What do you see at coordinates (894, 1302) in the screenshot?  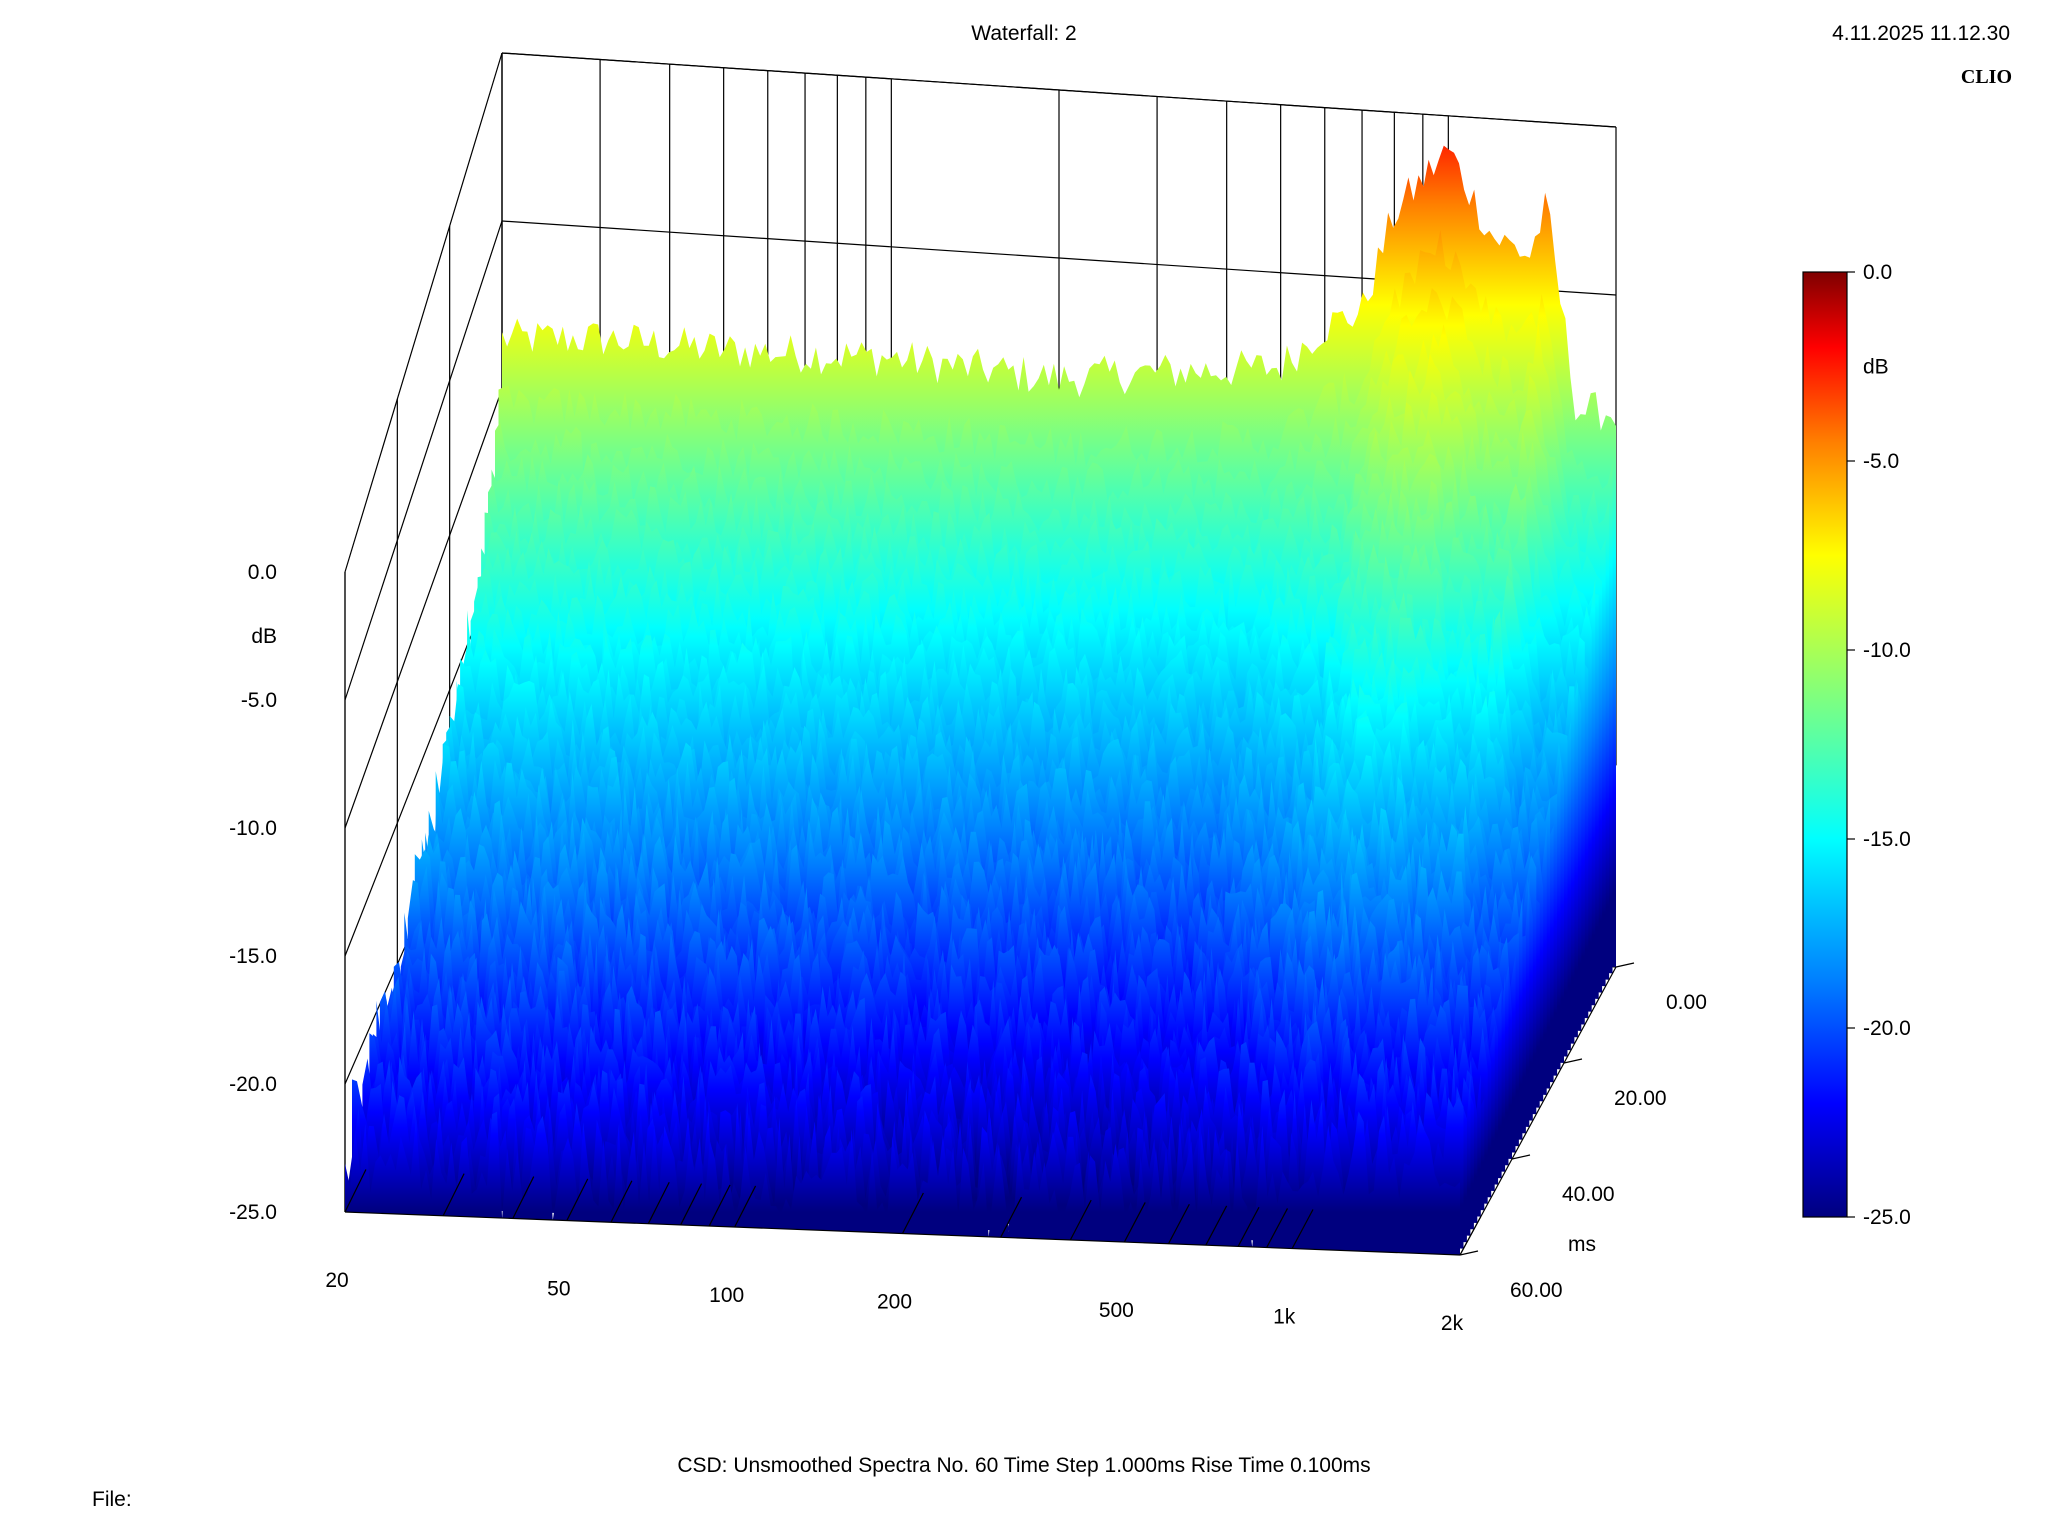 I see `freq-tick-label: 200` at bounding box center [894, 1302].